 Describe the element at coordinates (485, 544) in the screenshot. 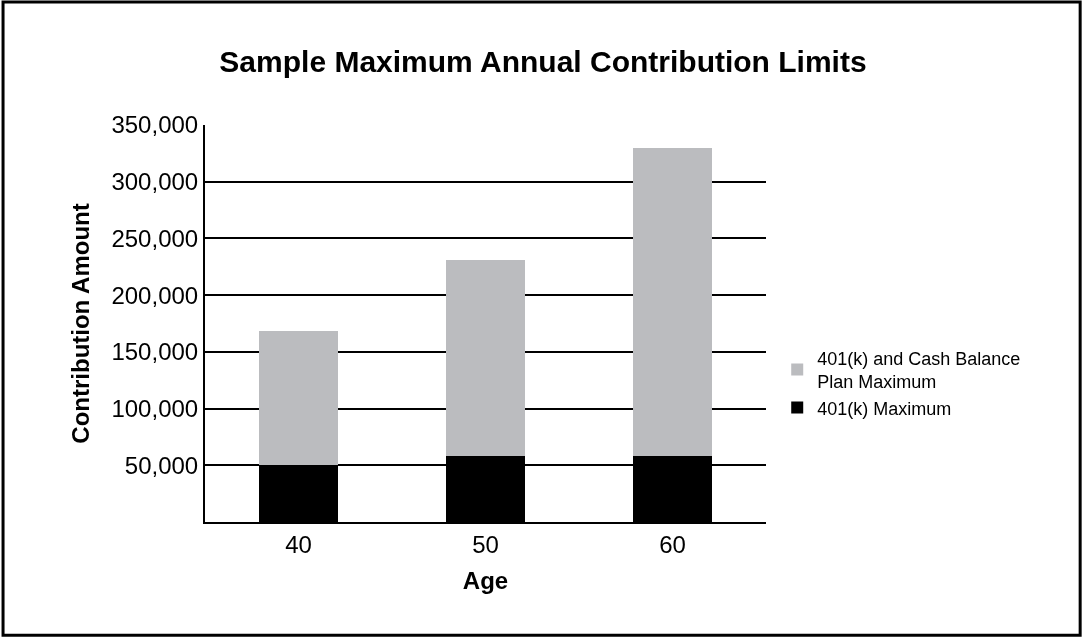

I see `x-tick-label: 50` at that location.